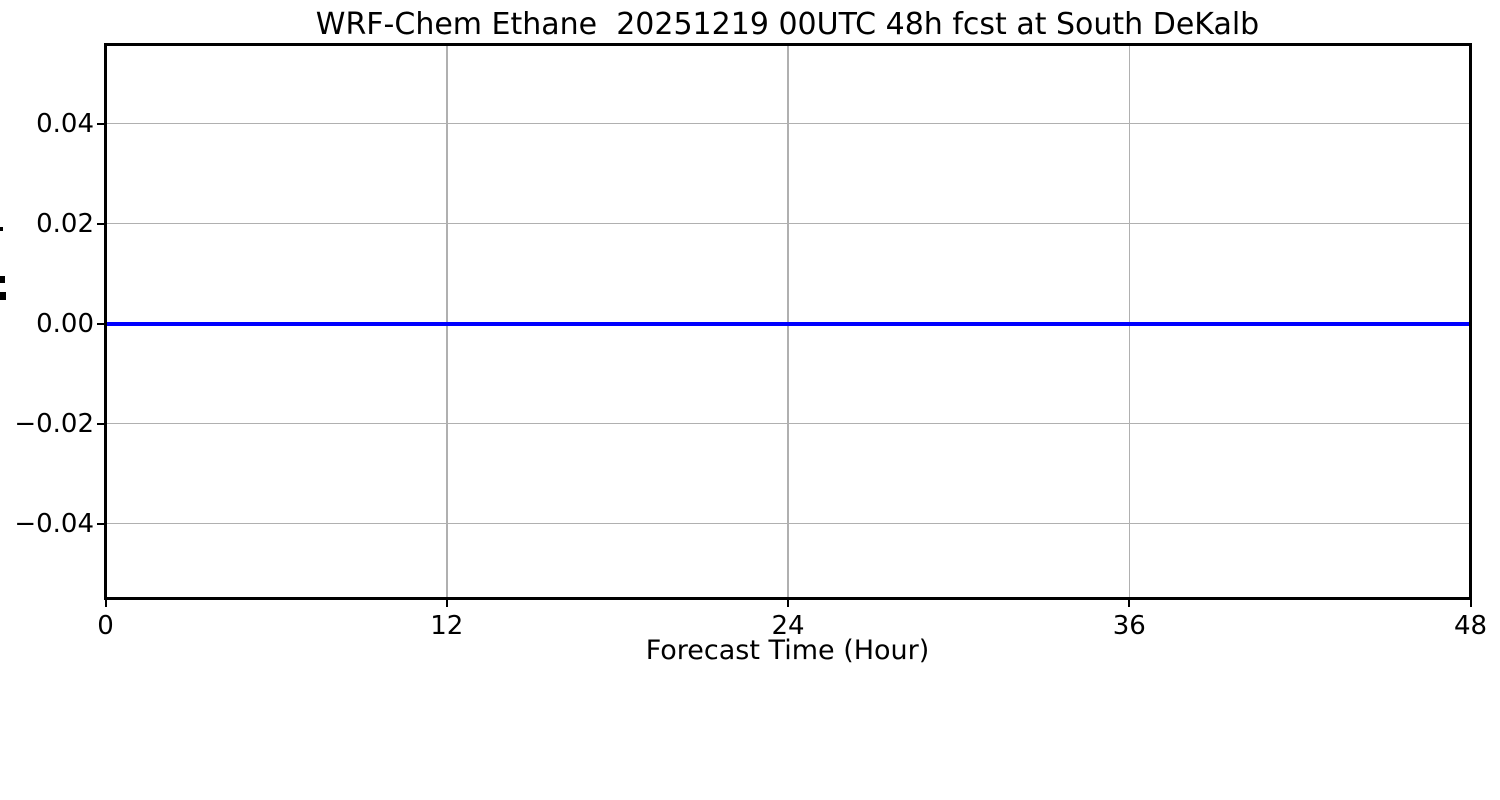  Describe the element at coordinates (65, 123) in the screenshot. I see `y-tick-label: 0.04` at that location.